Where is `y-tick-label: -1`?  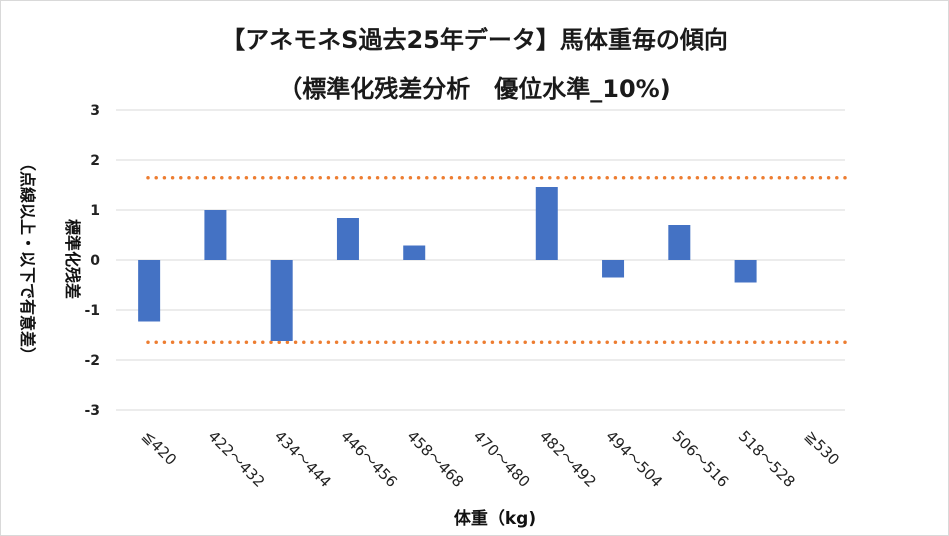
y-tick-label: -1 is located at coordinates (92, 311).